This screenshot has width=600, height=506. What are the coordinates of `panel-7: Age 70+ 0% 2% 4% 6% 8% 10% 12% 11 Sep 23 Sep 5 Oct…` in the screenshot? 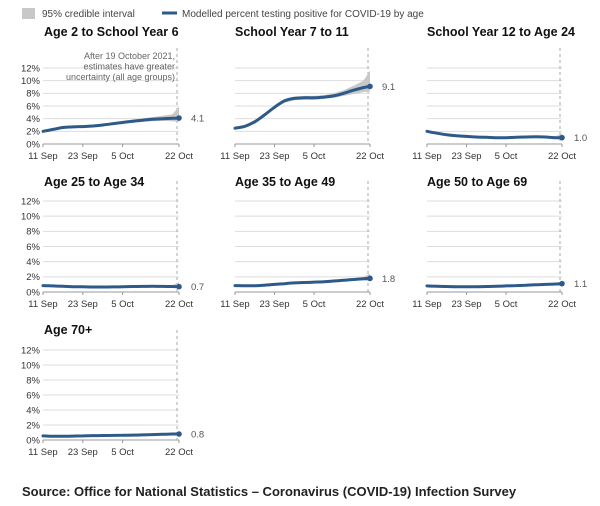 It's located at (112, 390).